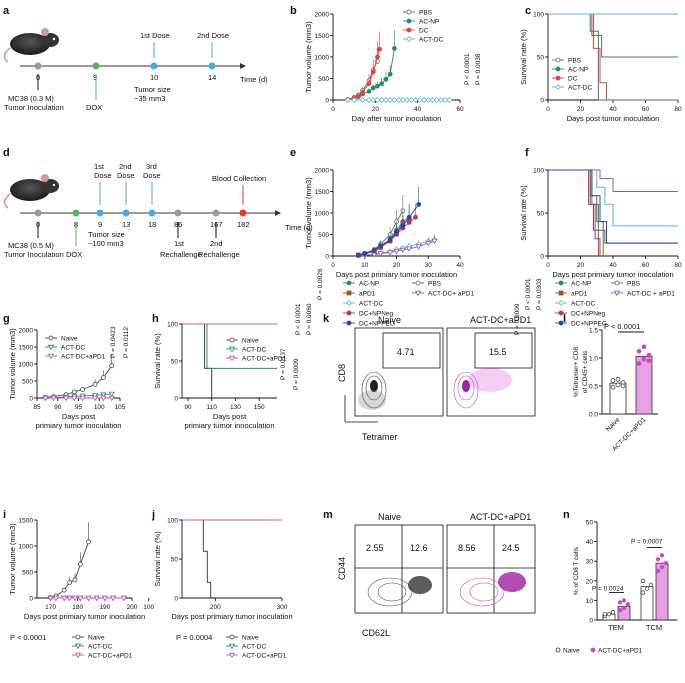 The image size is (685, 683). What do you see at coordinates (523, 213) in the screenshot?
I see `y-axis-label: Survival rate (%)` at bounding box center [523, 213].